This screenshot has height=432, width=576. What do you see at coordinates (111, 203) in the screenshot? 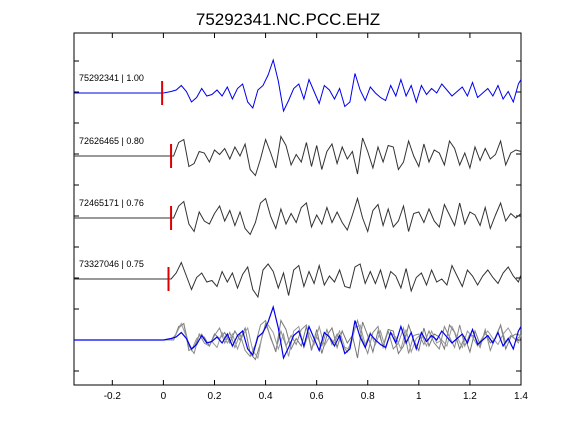
I see `trace-label: 72465171 | 0.76` at bounding box center [111, 203].